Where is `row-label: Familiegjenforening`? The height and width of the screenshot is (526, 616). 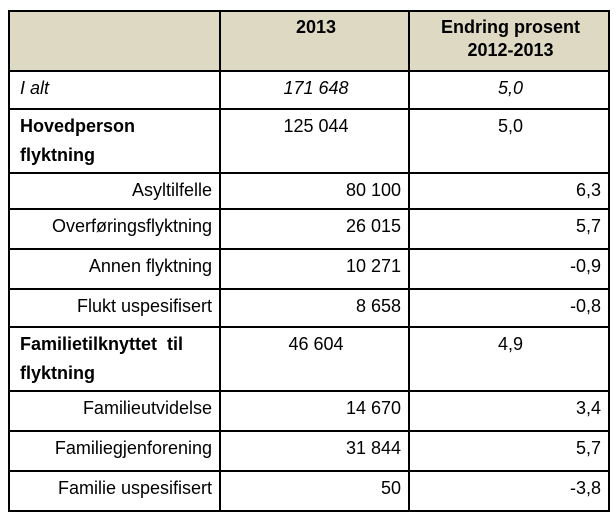 row-label: Familiegjenforening is located at coordinates (114, 451).